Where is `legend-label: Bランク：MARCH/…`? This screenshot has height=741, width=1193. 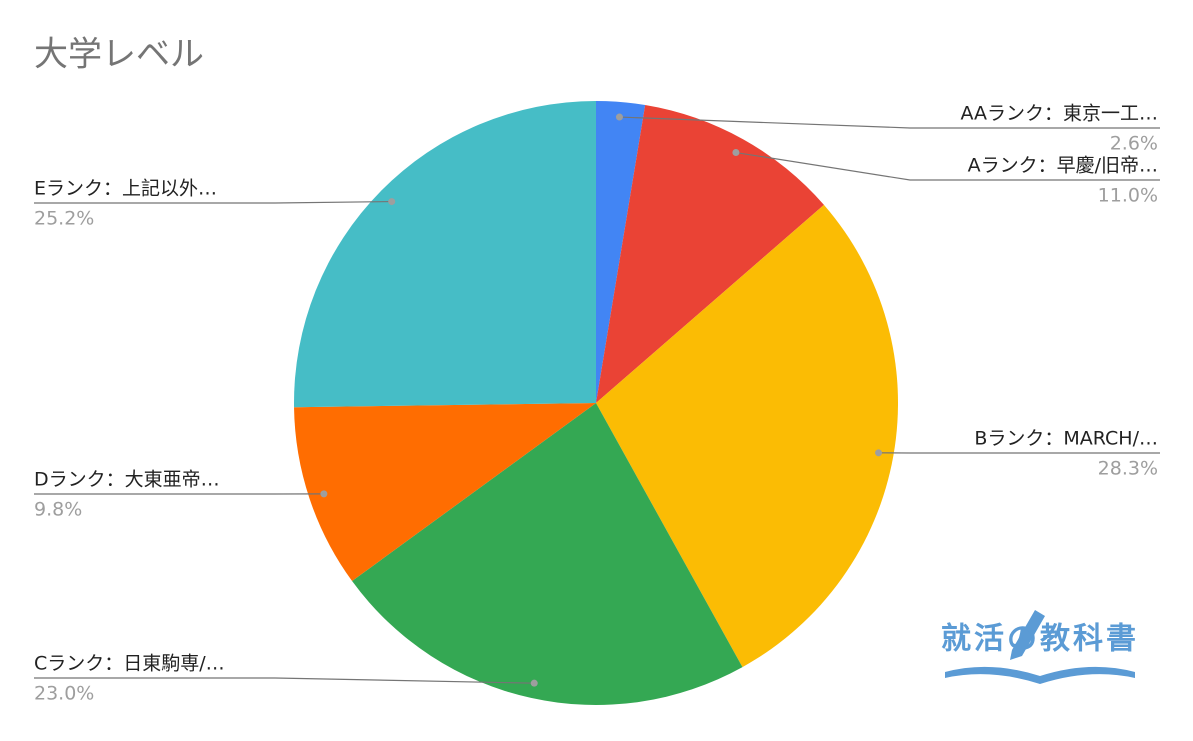 legend-label: Bランク：MARCH/… is located at coordinates (1066, 439).